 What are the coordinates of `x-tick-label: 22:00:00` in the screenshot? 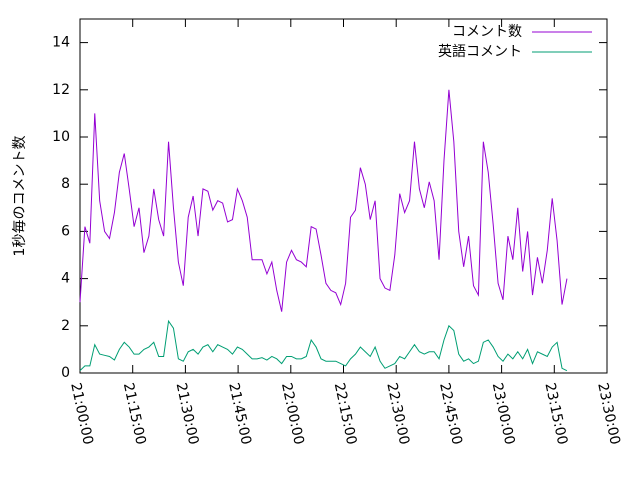 It's located at (292, 413).